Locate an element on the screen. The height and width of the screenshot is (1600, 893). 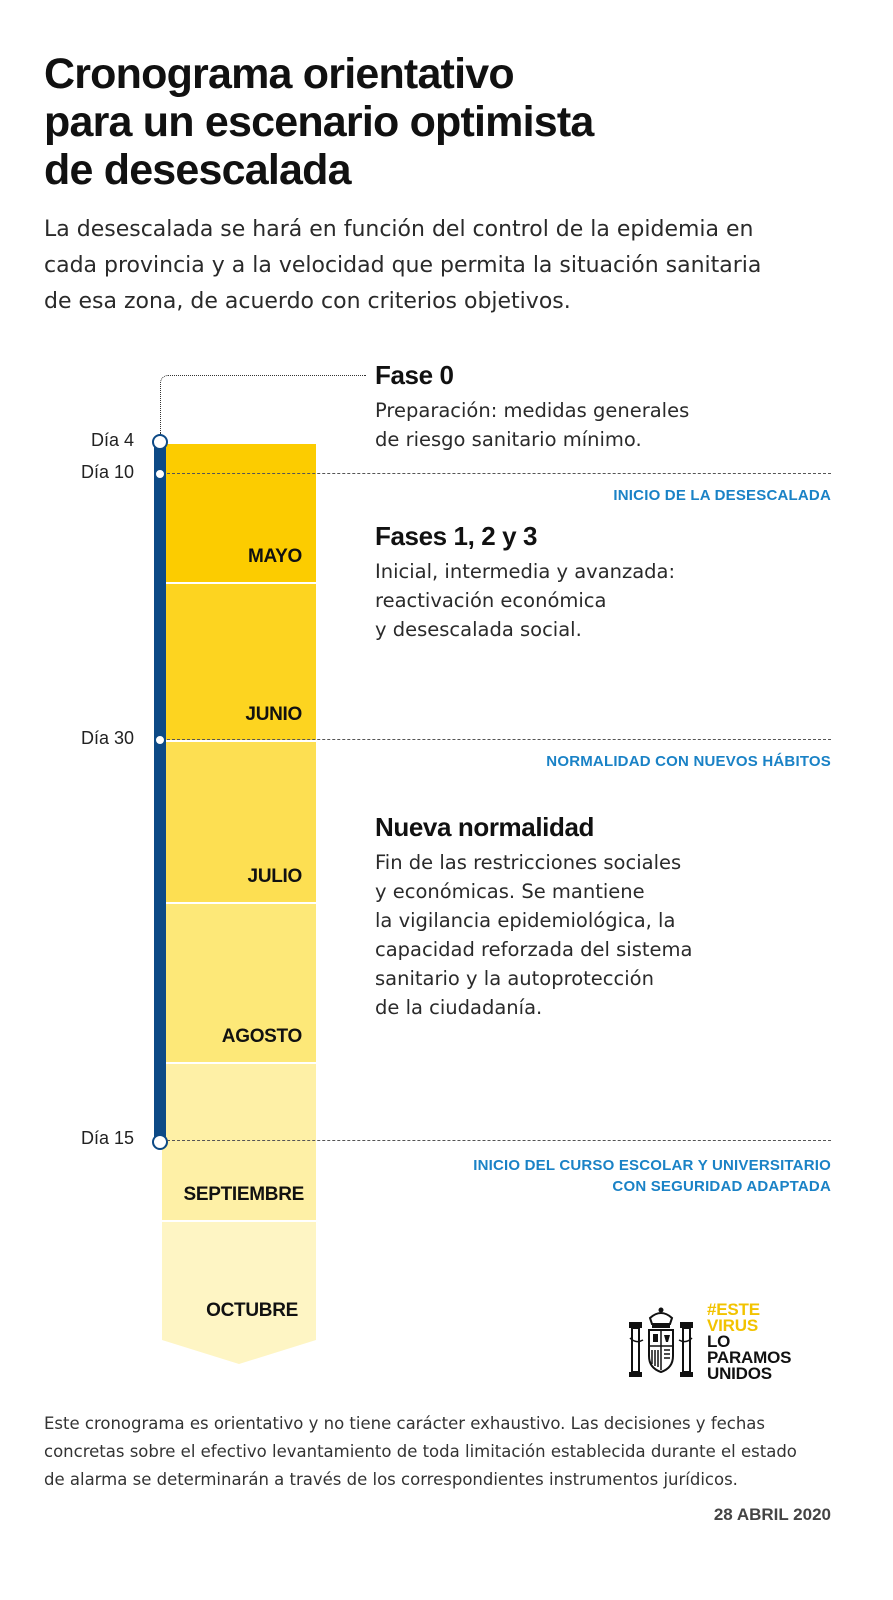
milestone-text: NORMALIDAD CON NUEVOS HÁBITOS is located at coordinates (688, 761).